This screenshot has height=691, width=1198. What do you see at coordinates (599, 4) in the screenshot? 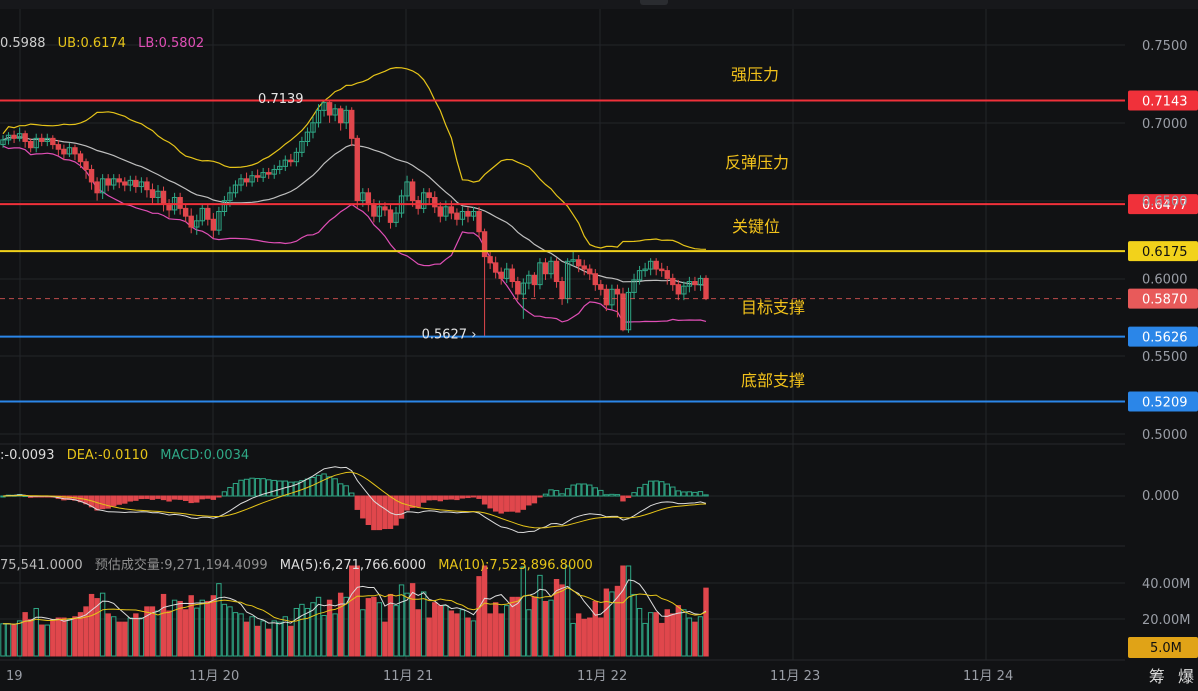
I see `top-bar` at bounding box center [599, 4].